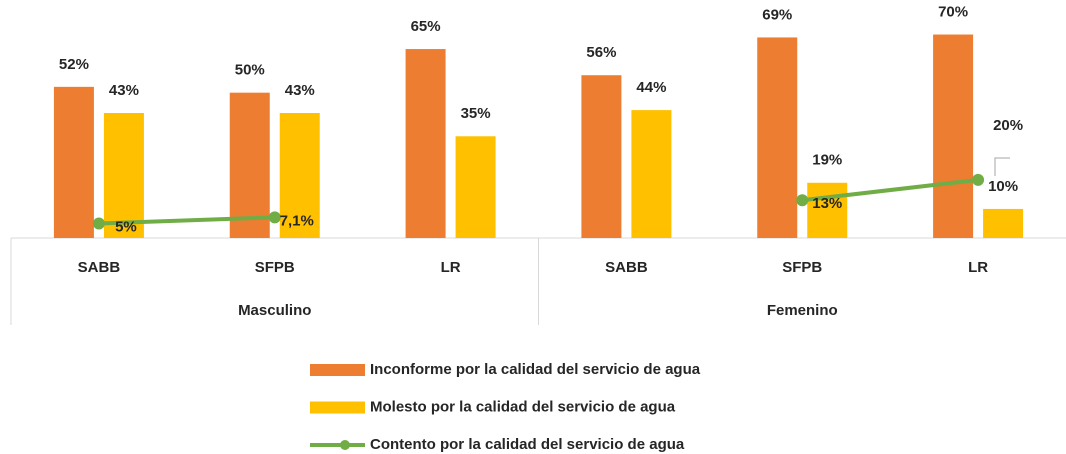 This screenshot has height=454, width=1066. Describe the element at coordinates (297, 220) in the screenshot. I see `data-label: 7,1%` at that location.